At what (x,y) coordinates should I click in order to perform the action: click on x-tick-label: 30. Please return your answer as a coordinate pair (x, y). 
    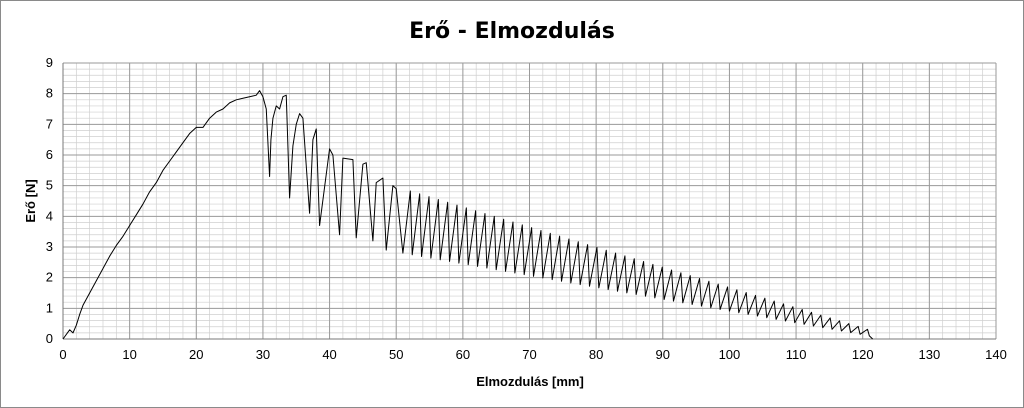
    Looking at the image, I should click on (263, 354).